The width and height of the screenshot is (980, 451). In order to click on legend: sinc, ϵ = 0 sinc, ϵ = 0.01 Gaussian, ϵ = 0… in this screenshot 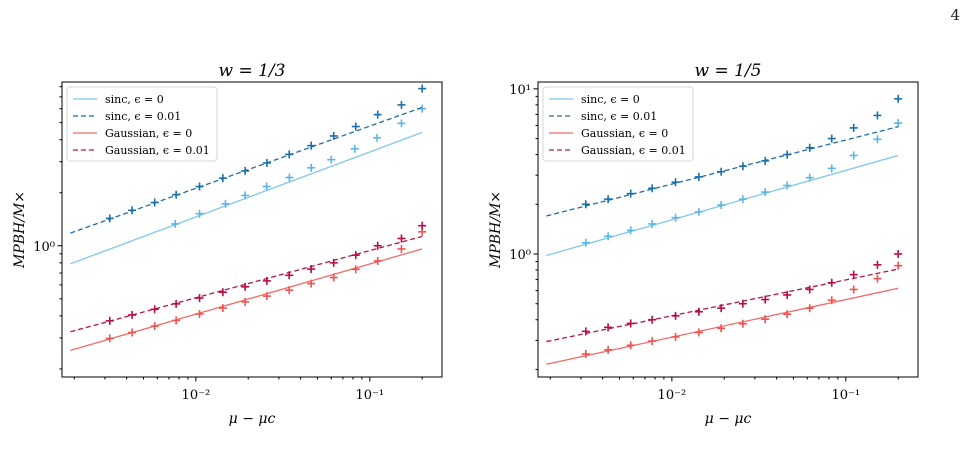, I will do `click(142, 124)`.